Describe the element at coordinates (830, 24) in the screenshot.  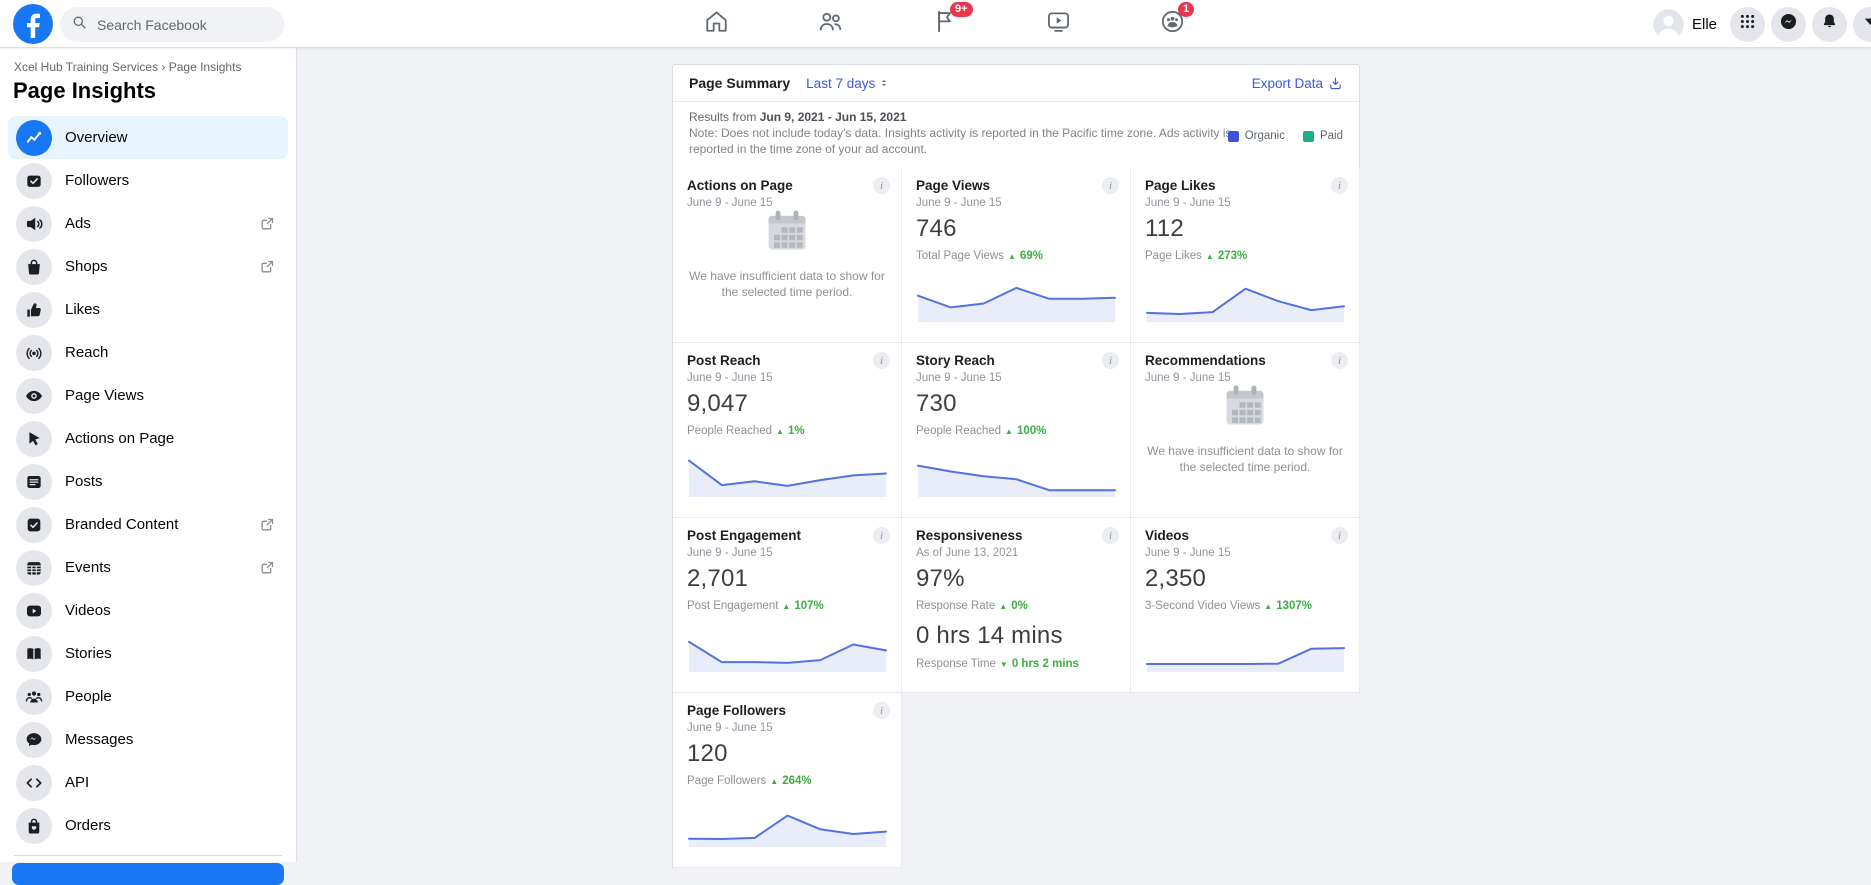
I see `nav-tab-friends` at that location.